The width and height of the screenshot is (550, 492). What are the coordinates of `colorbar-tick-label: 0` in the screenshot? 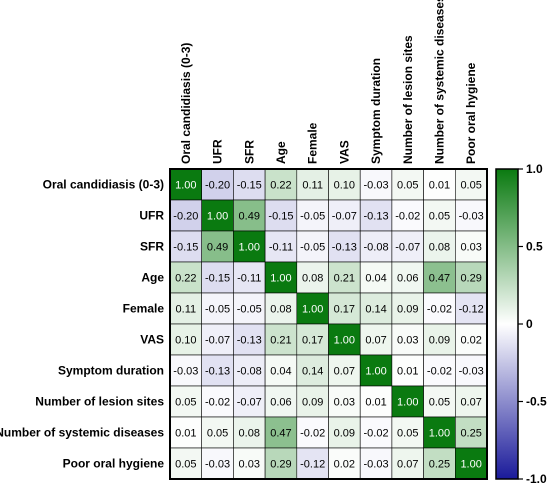 It's located at (529, 324).